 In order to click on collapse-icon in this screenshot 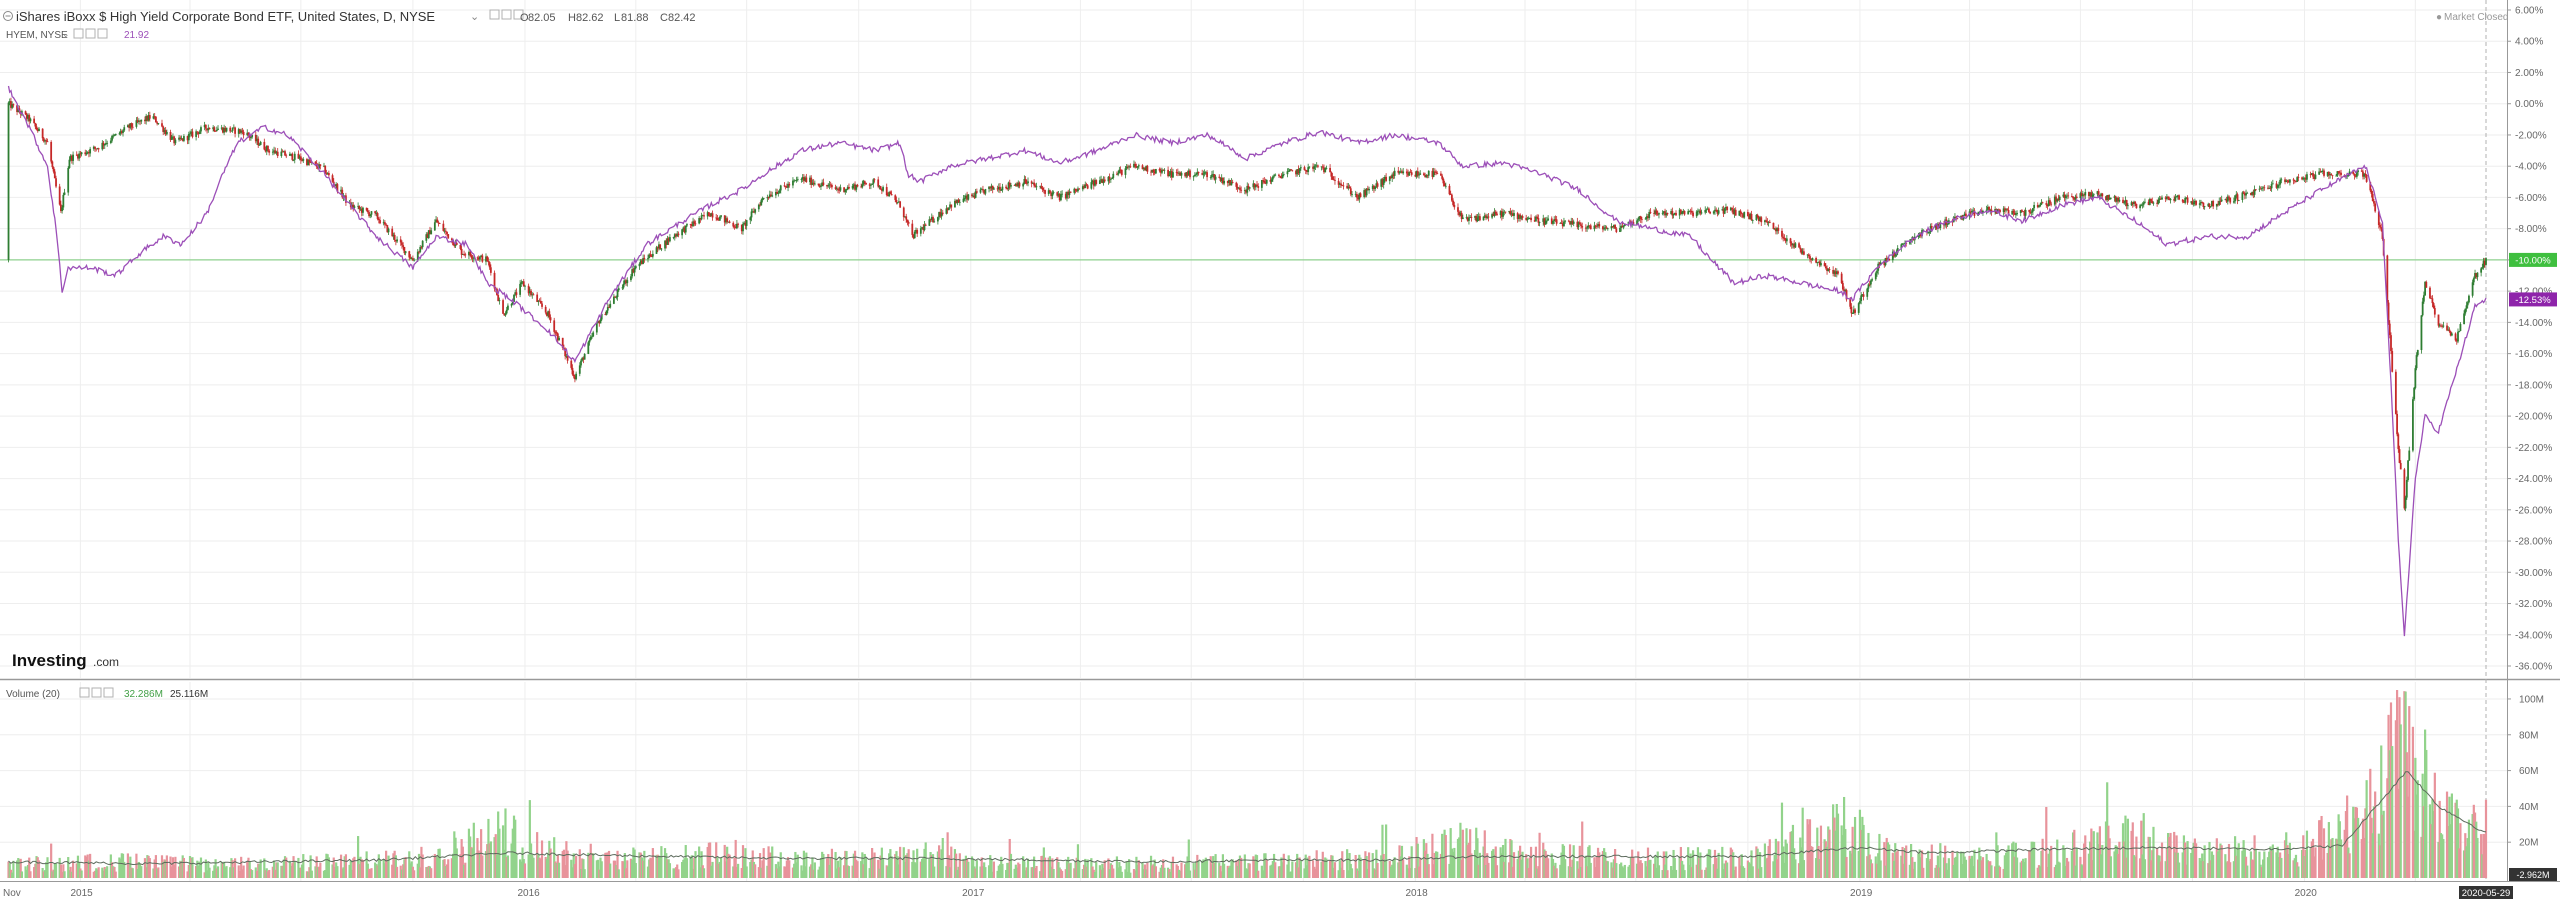, I will do `click(8, 16)`.